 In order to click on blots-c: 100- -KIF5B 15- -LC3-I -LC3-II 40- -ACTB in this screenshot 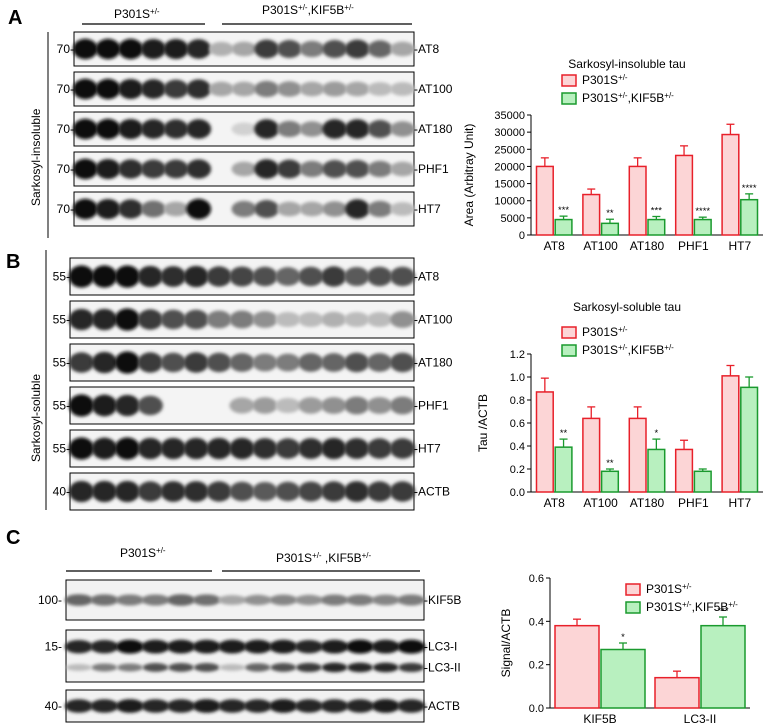, I will do `click(249, 651)`.